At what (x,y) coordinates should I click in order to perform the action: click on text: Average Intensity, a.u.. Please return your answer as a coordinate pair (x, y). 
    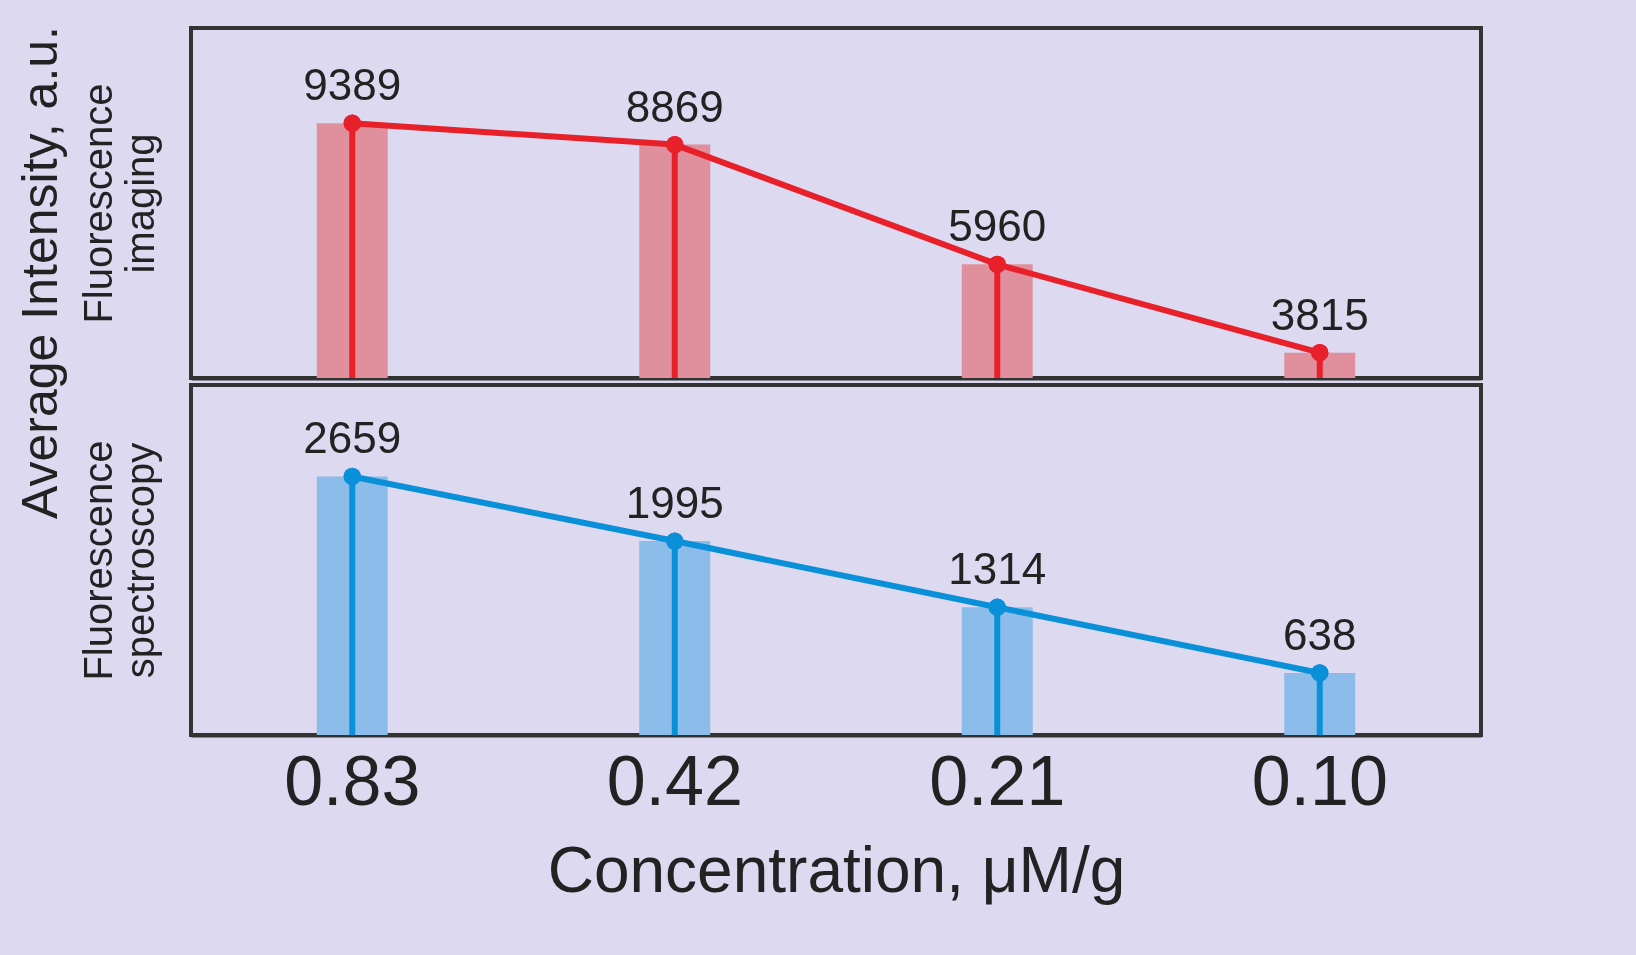
    Looking at the image, I should click on (40, 272).